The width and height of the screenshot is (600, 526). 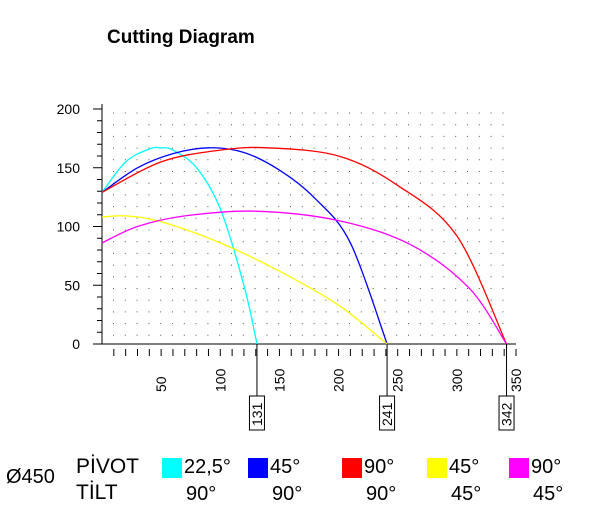 I want to click on x-tick-label: 250, so click(x=398, y=380).